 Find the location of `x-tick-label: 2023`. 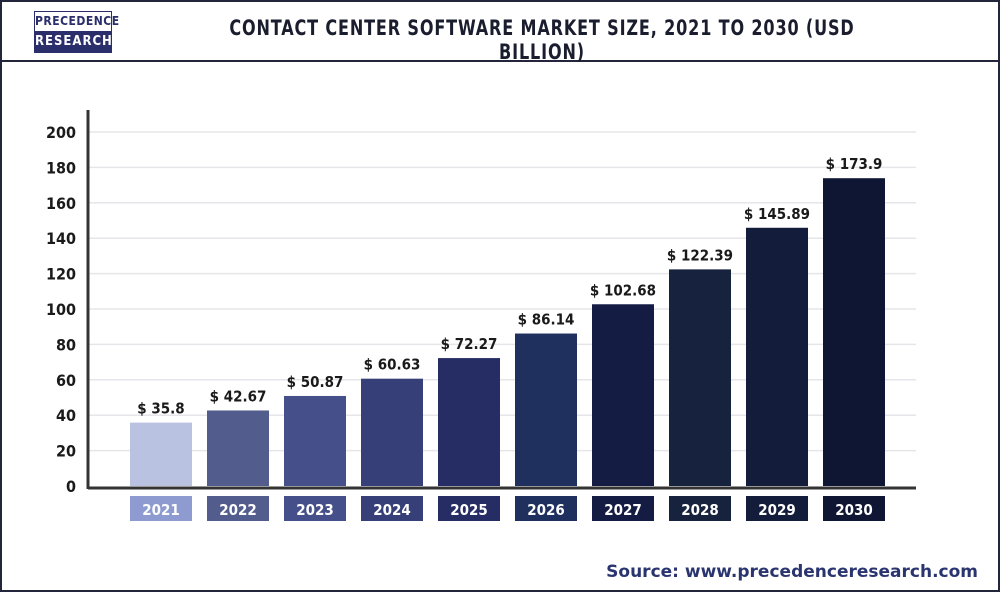

x-tick-label: 2023 is located at coordinates (315, 510).